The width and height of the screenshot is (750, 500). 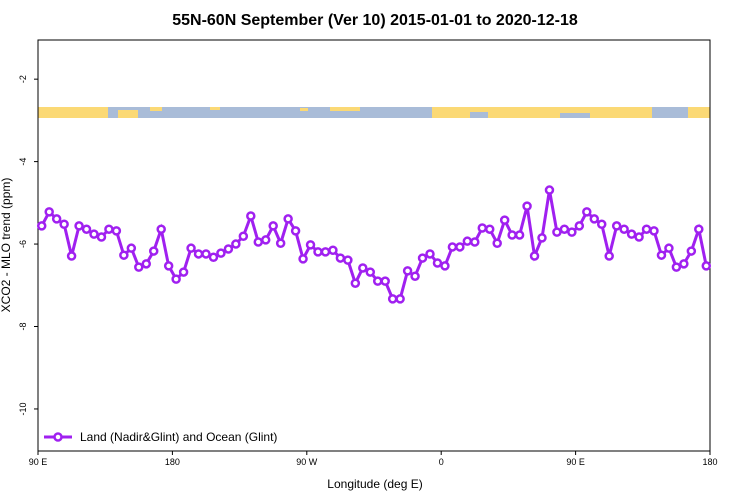 I want to click on legend-marker, so click(x=58, y=437).